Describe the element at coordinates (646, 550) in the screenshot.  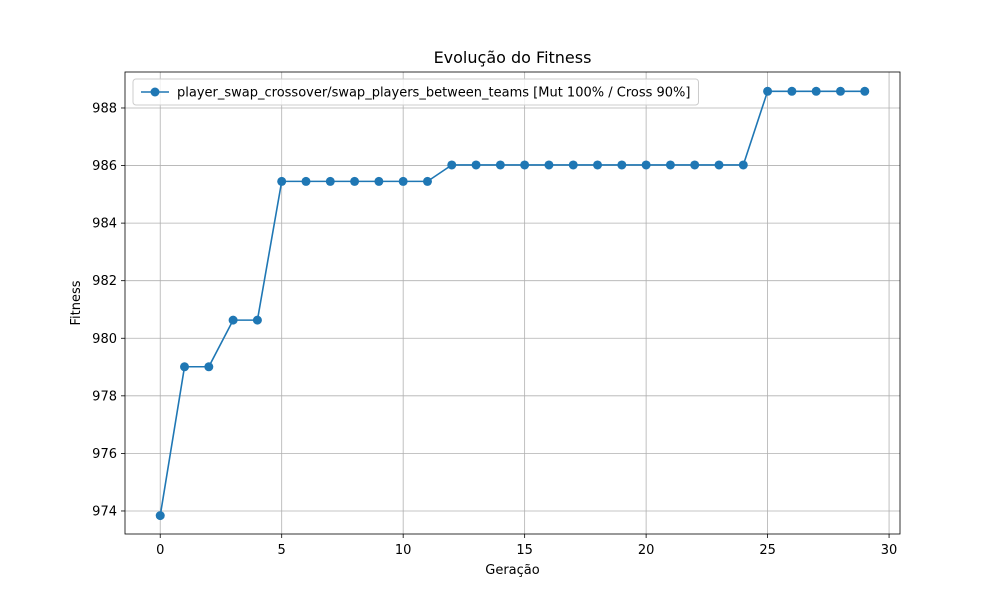
I see `x-tick-label: 20` at that location.